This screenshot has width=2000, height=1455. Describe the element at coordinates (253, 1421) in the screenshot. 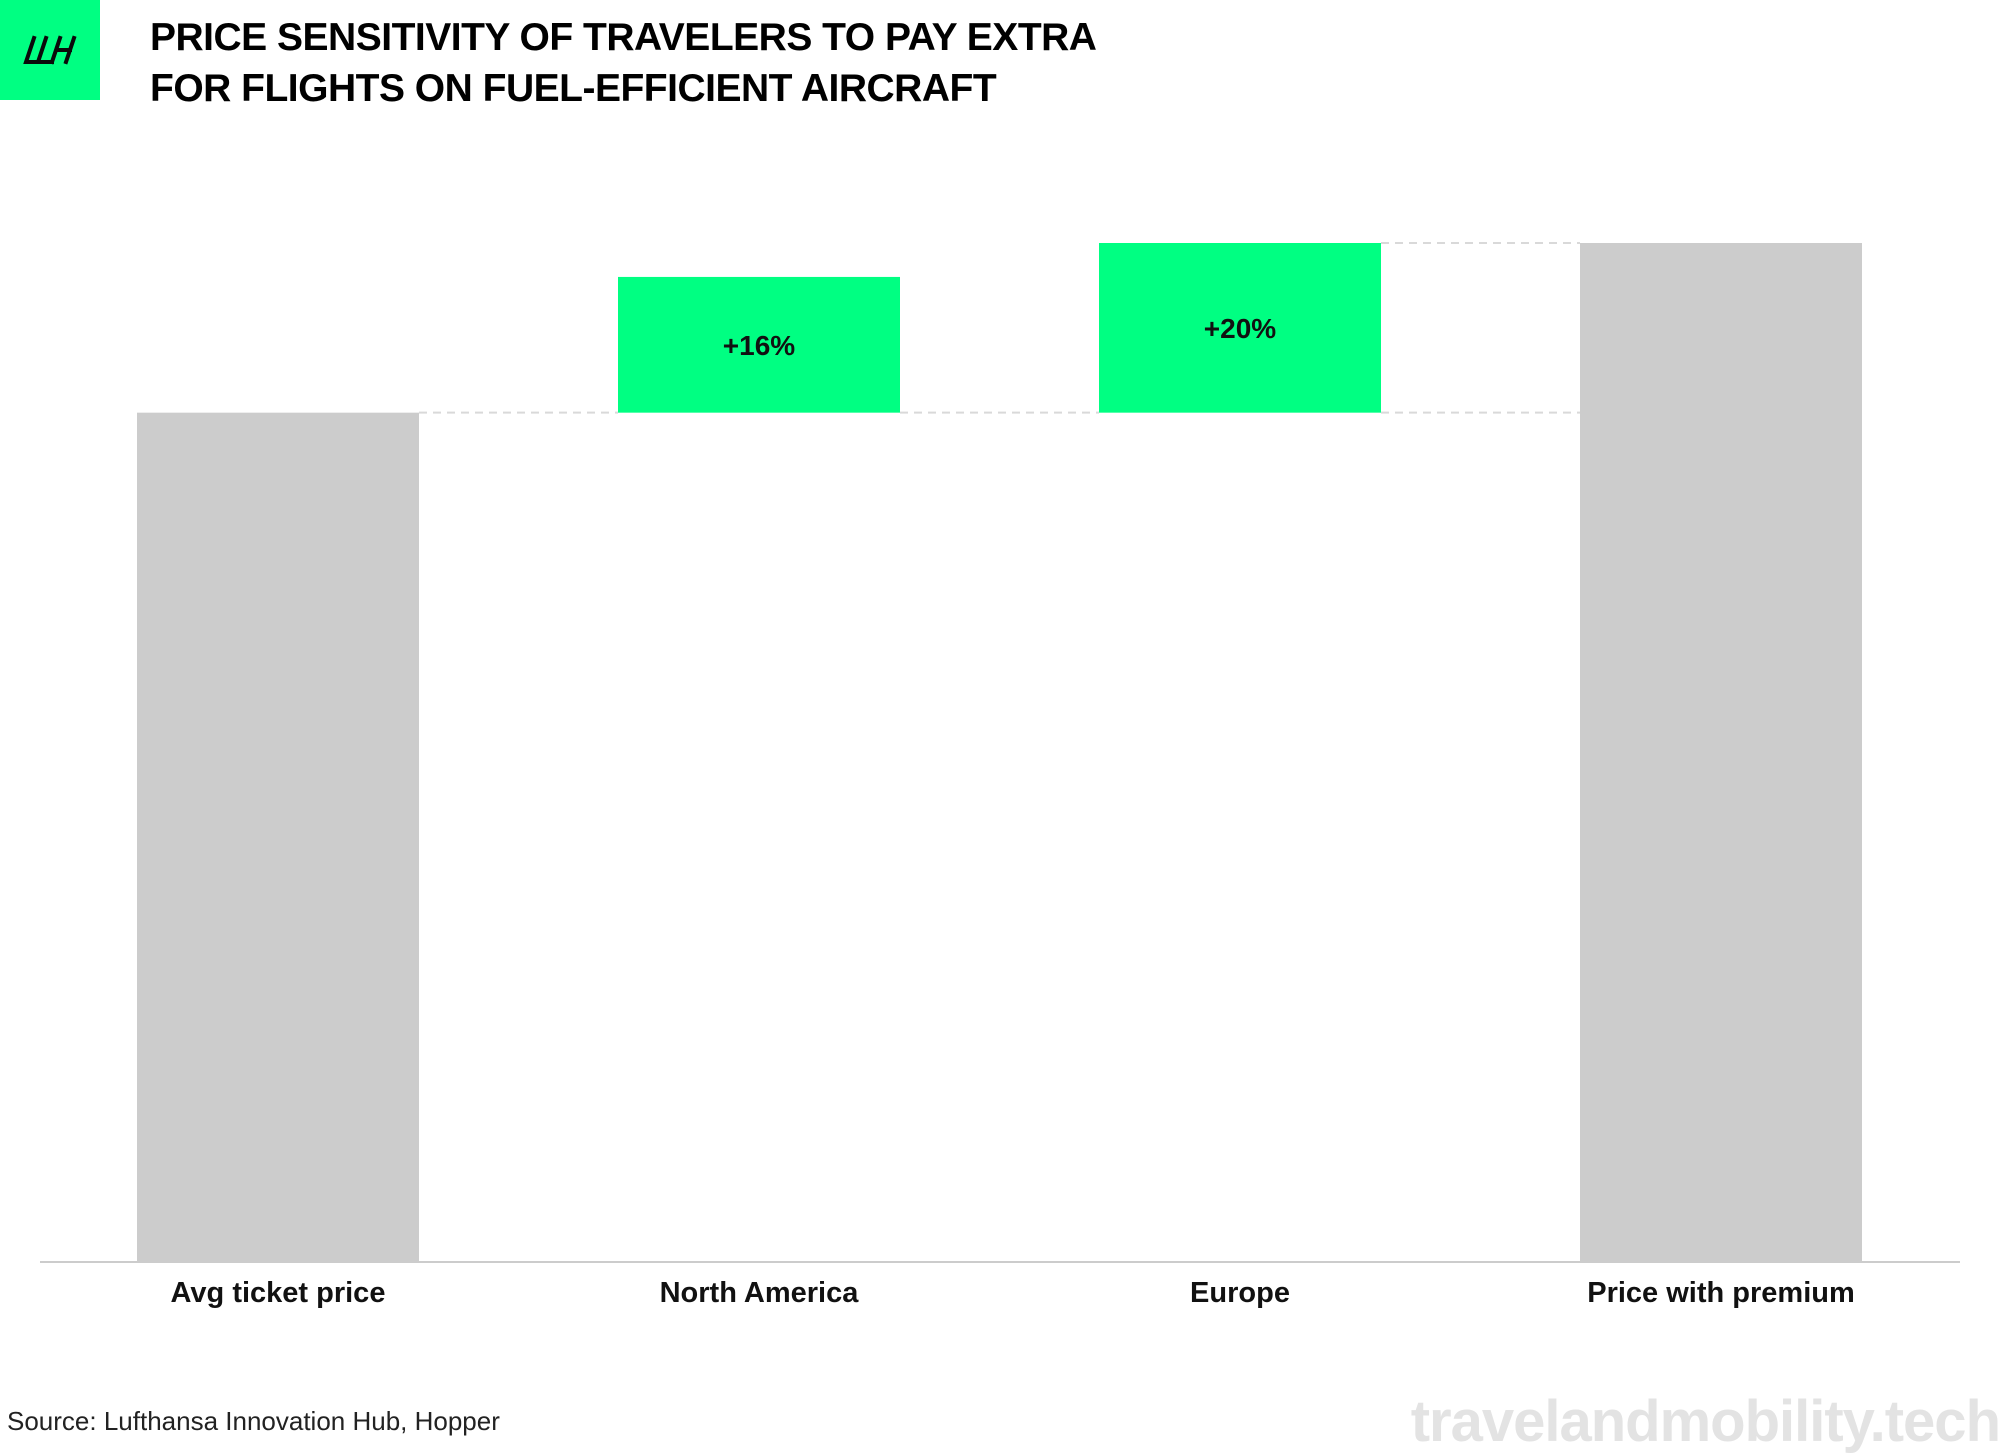

I see `source-note: Source: Lufthansa Innovation Hub, Hopper` at that location.